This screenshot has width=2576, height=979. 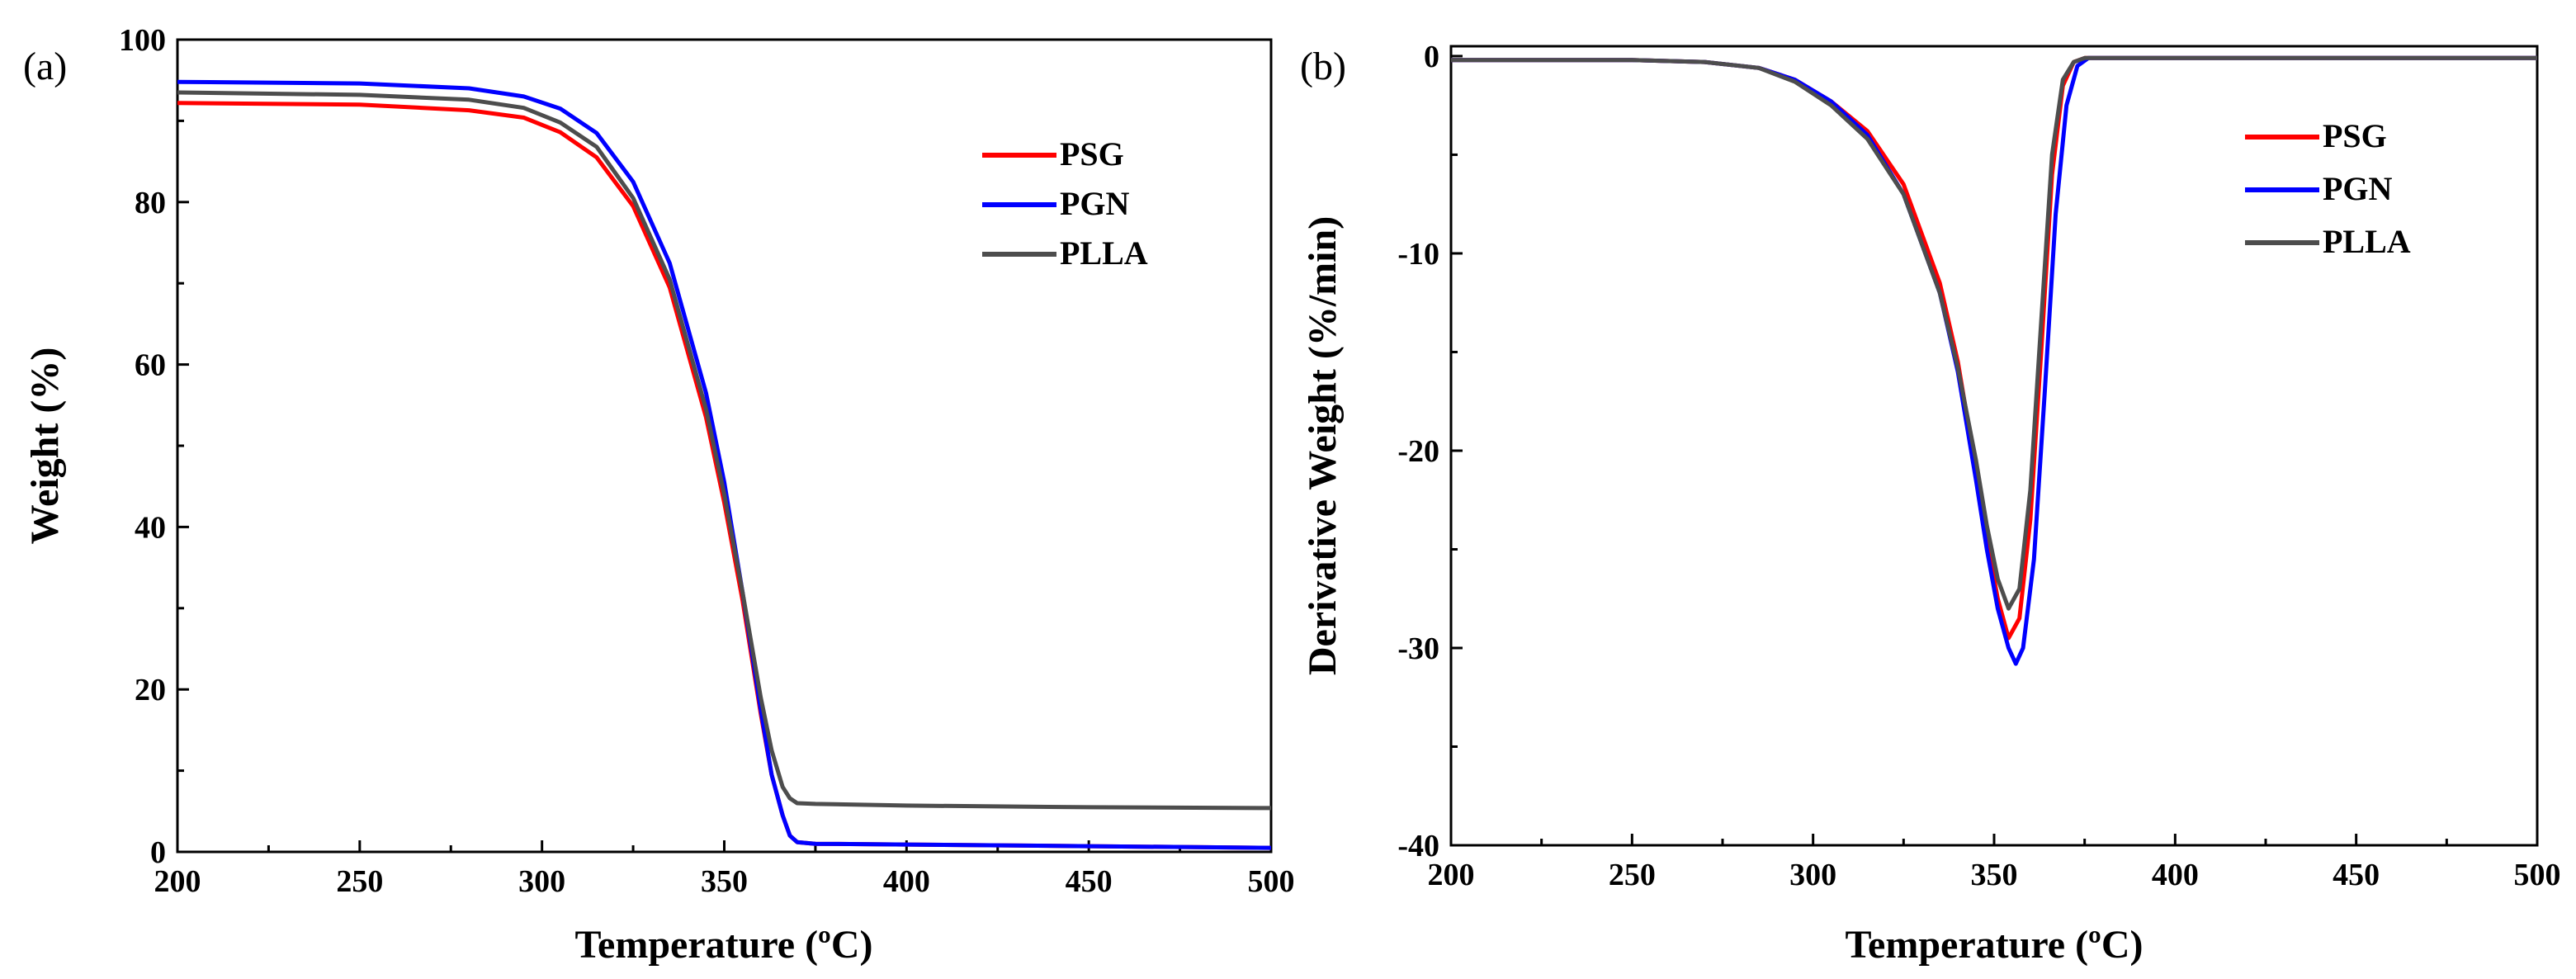 What do you see at coordinates (142, 40) in the screenshot?
I see `y-tick-label: 100` at bounding box center [142, 40].